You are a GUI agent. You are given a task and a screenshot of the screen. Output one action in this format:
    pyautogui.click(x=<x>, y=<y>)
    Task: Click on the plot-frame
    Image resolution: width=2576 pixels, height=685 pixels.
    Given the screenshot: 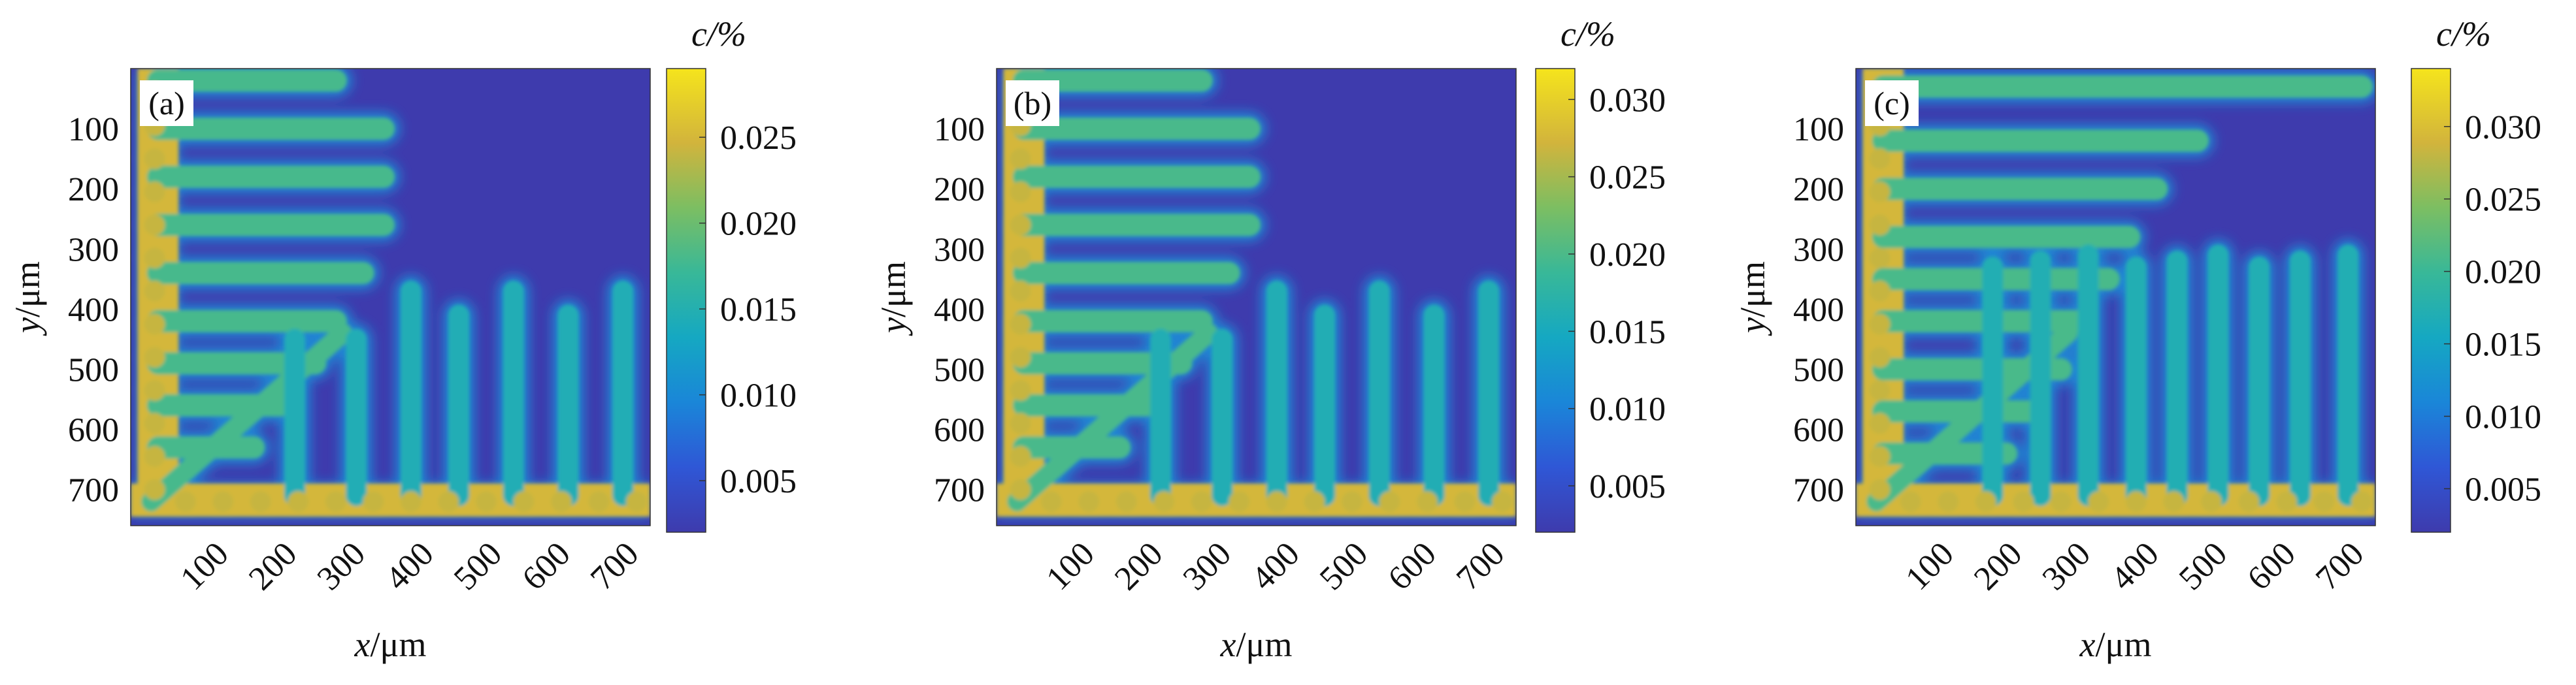 What is the action you would take?
    pyautogui.click(x=390, y=297)
    